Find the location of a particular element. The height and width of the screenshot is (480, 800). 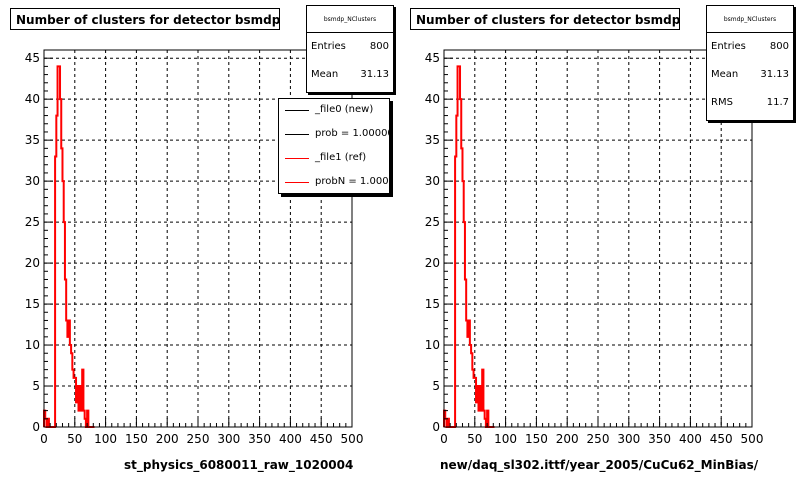

legend-entry: probN = 1.000000 is located at coordinates (334, 182).